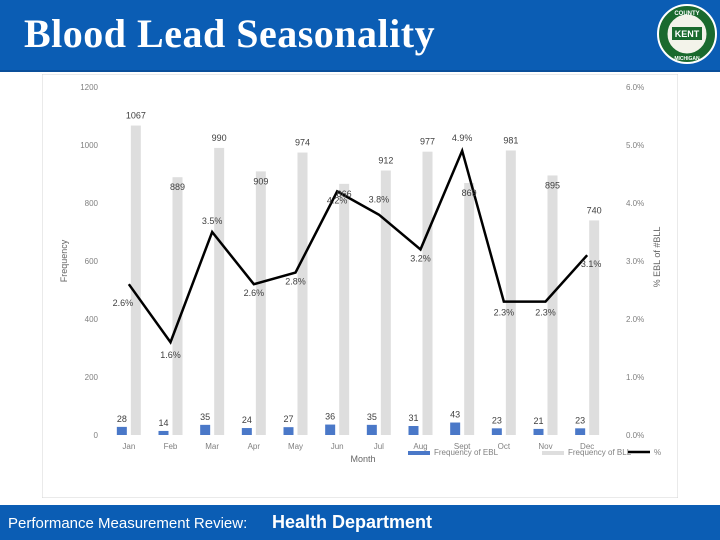 This screenshot has width=720, height=540. What do you see at coordinates (686, 14) in the screenshot?
I see `seal-top-text: COUNTY` at bounding box center [686, 14].